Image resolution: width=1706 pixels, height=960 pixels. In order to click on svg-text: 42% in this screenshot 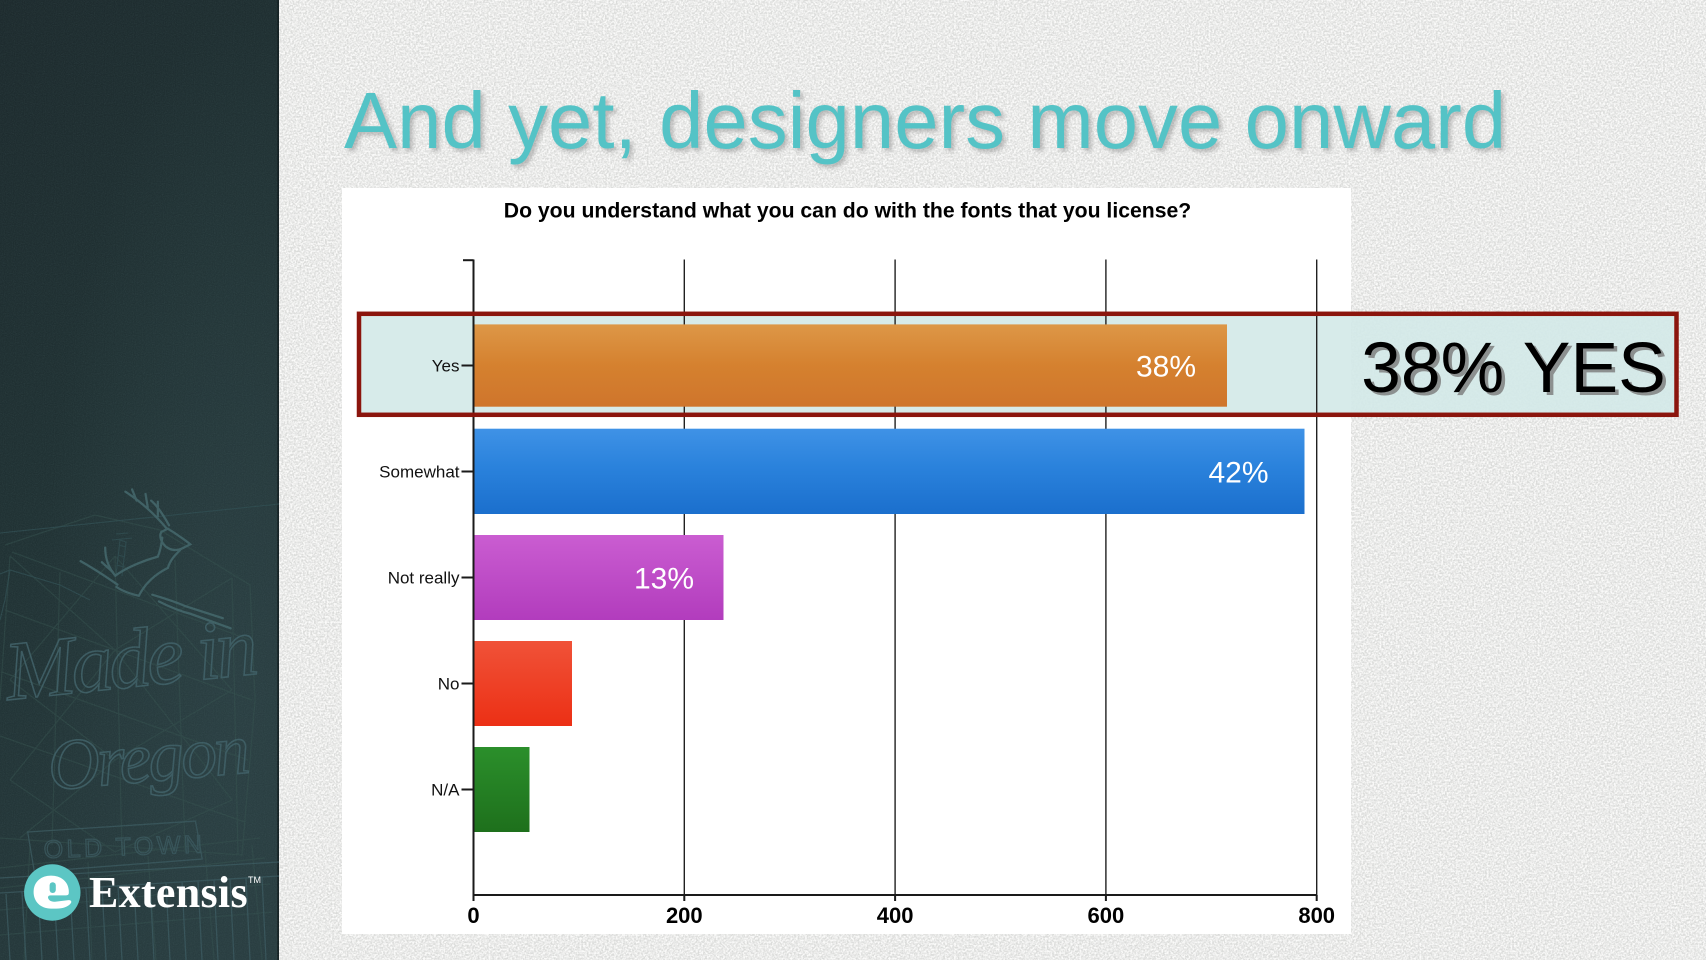, I will do `click(1238, 472)`.